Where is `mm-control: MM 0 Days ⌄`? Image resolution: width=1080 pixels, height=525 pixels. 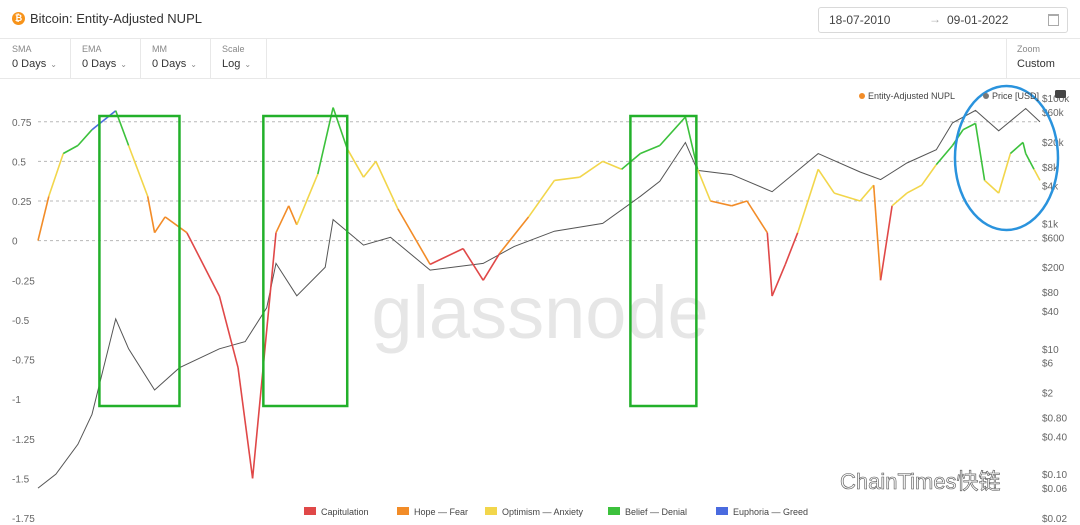
mm-control: MM 0 Days ⌄ is located at coordinates (175, 58).